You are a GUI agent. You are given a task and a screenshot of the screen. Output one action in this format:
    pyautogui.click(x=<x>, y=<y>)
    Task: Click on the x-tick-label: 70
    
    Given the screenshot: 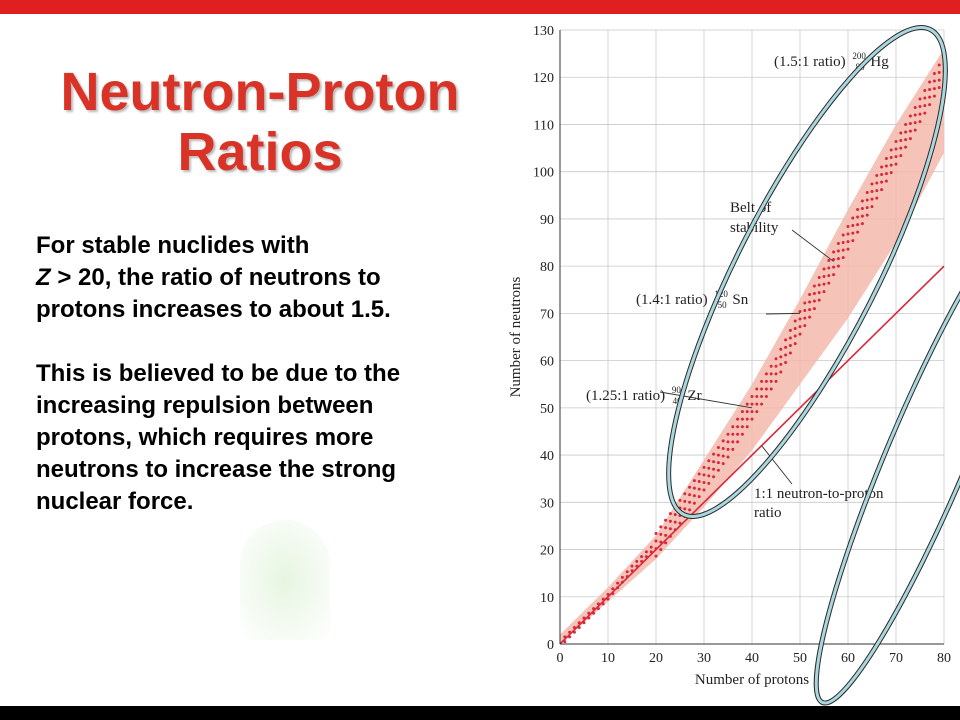 What is the action you would take?
    pyautogui.click(x=896, y=658)
    